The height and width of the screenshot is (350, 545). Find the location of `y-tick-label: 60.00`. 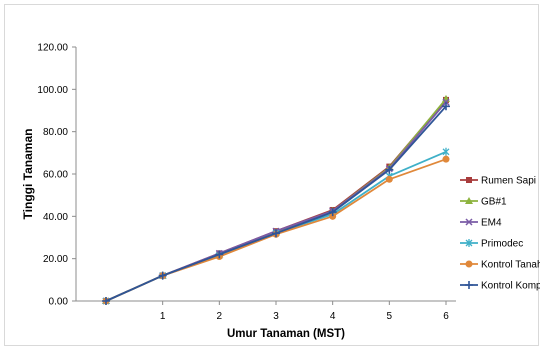

y-tick-label: 60.00 is located at coordinates (55, 175).